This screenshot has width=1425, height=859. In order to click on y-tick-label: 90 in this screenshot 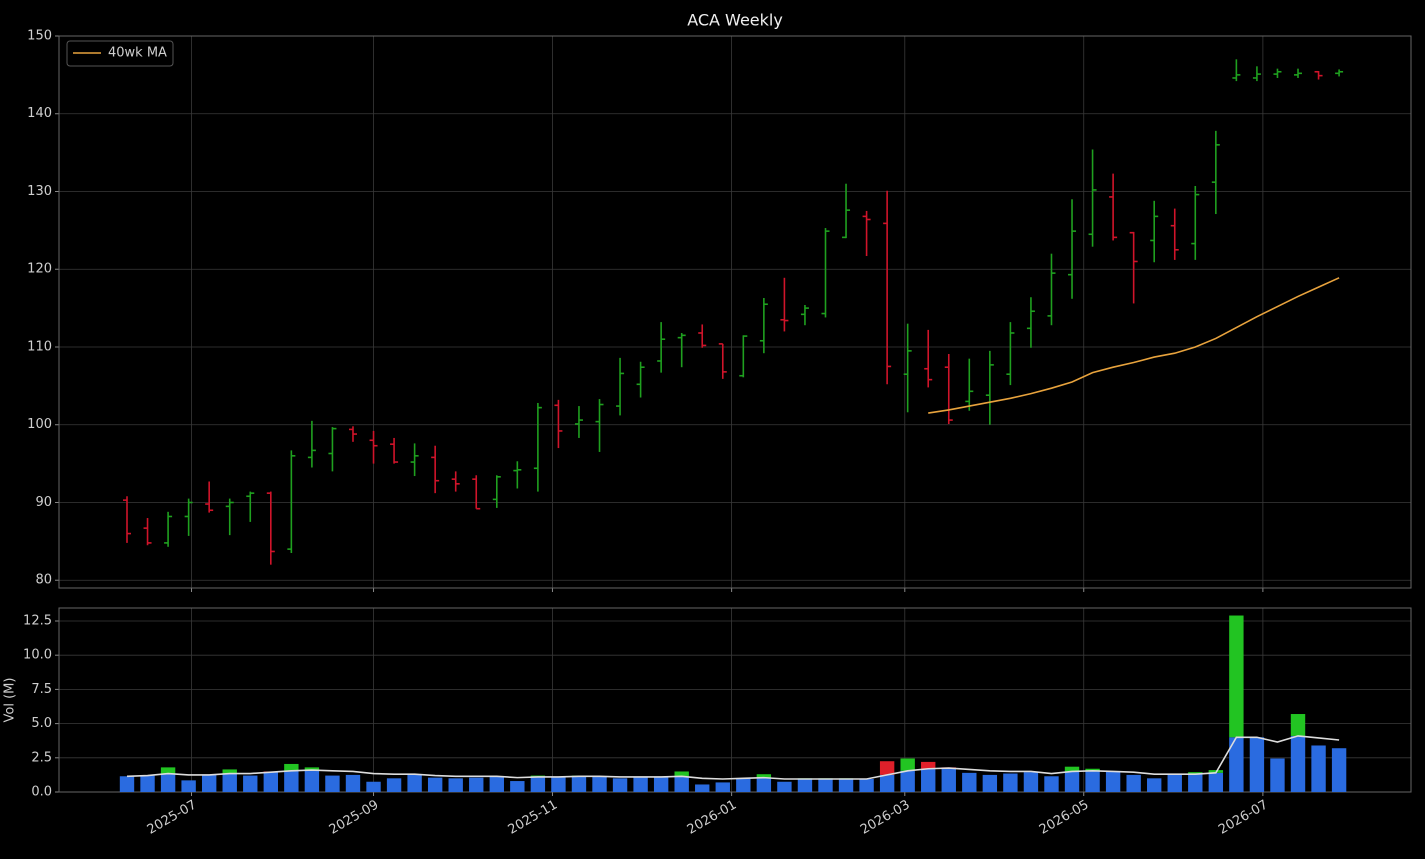, I will do `click(43, 502)`.